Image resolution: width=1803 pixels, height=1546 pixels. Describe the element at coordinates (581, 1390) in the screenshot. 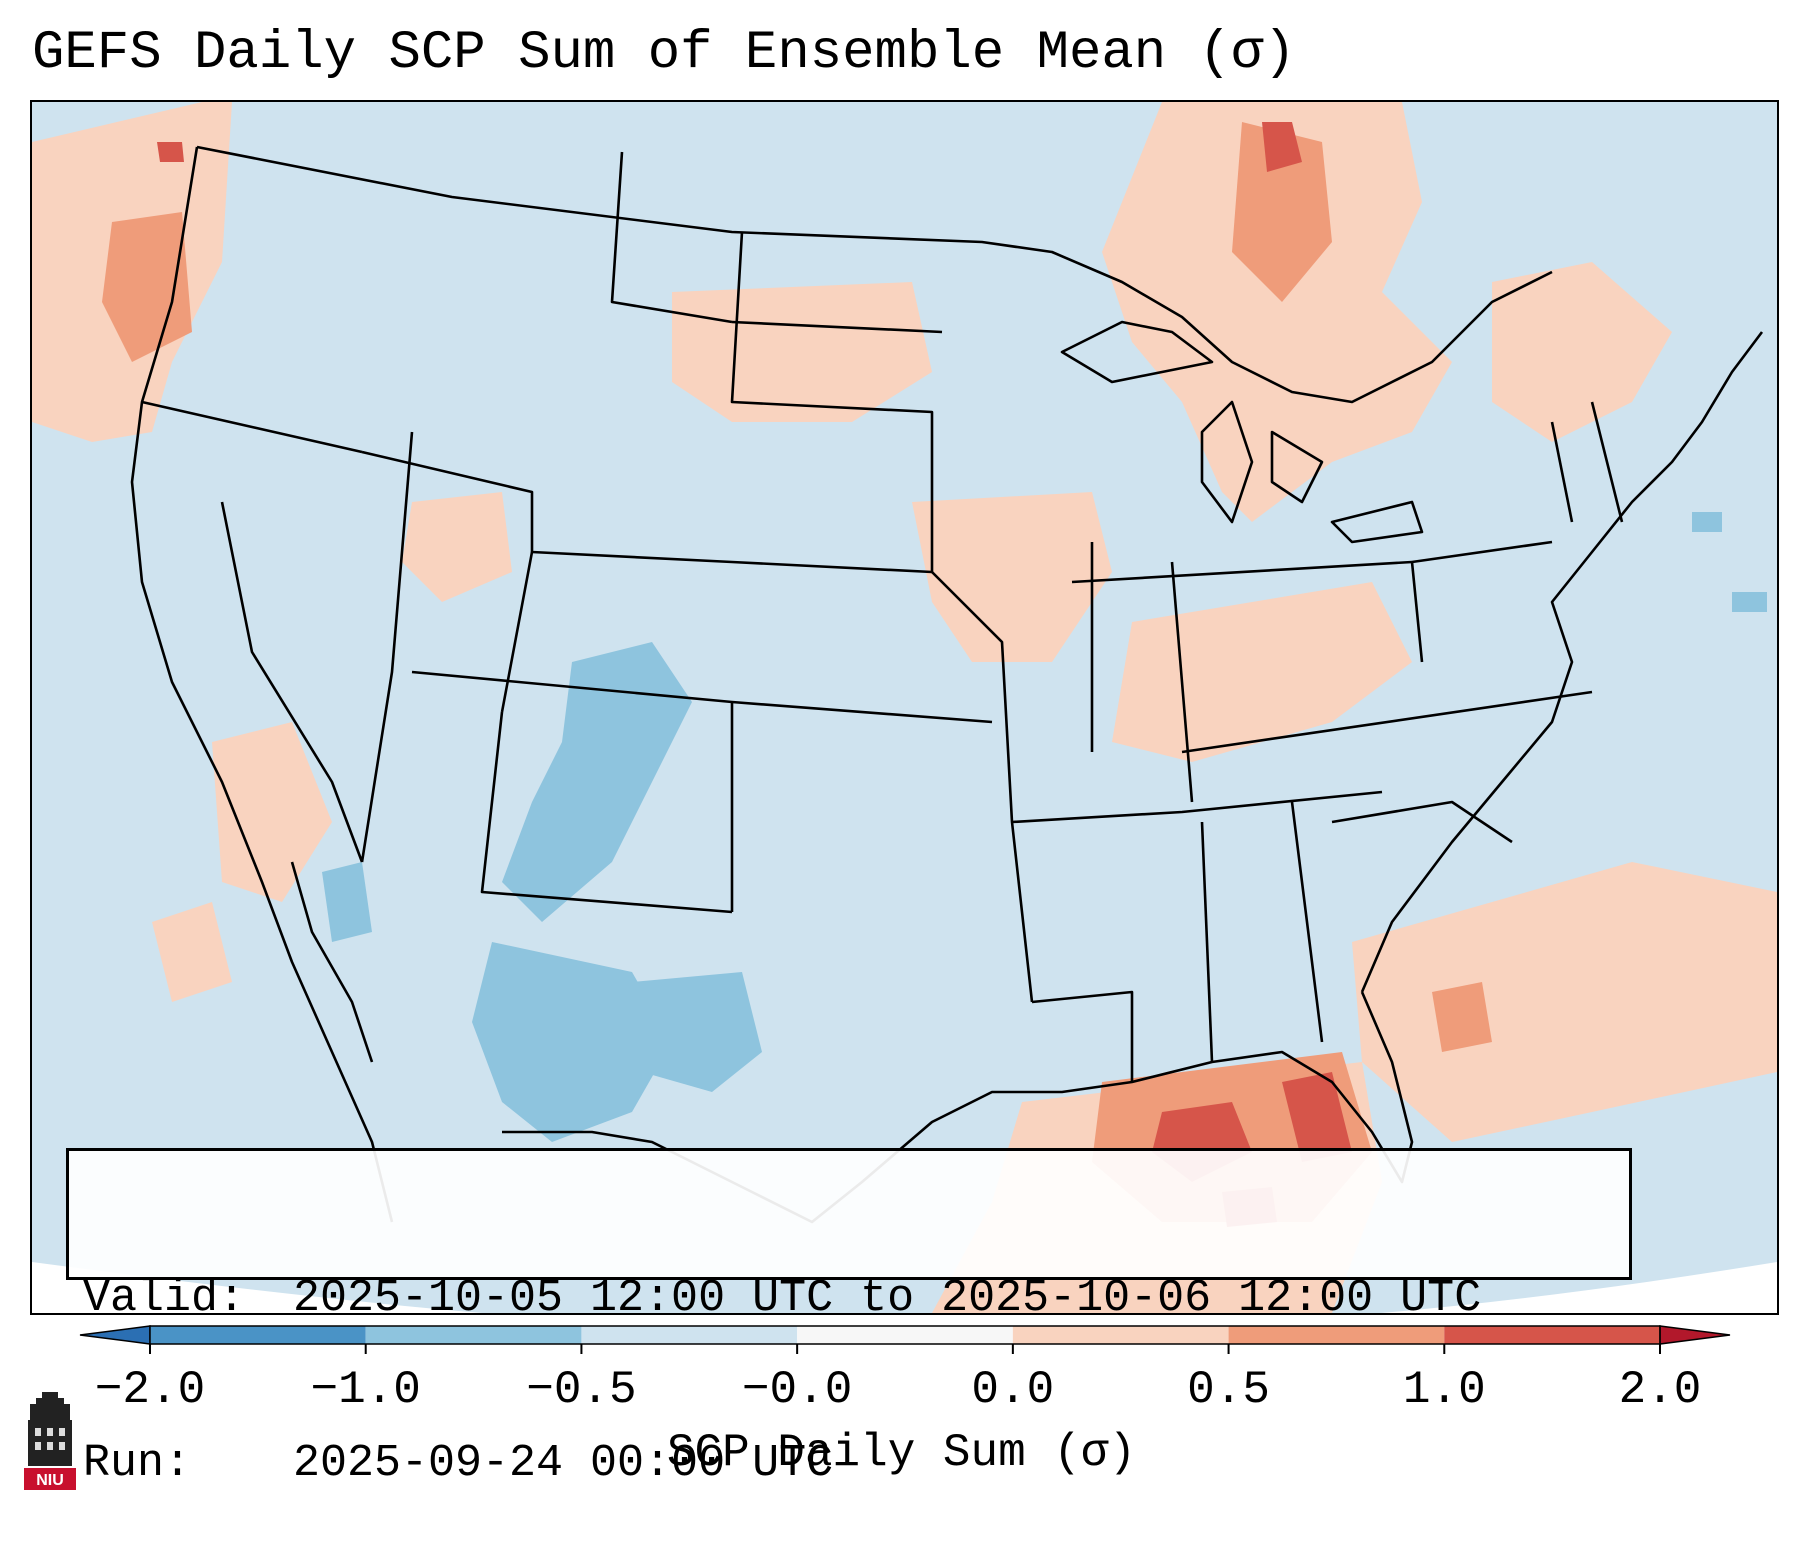

I see `colorbar-tick-label: −0.5` at that location.